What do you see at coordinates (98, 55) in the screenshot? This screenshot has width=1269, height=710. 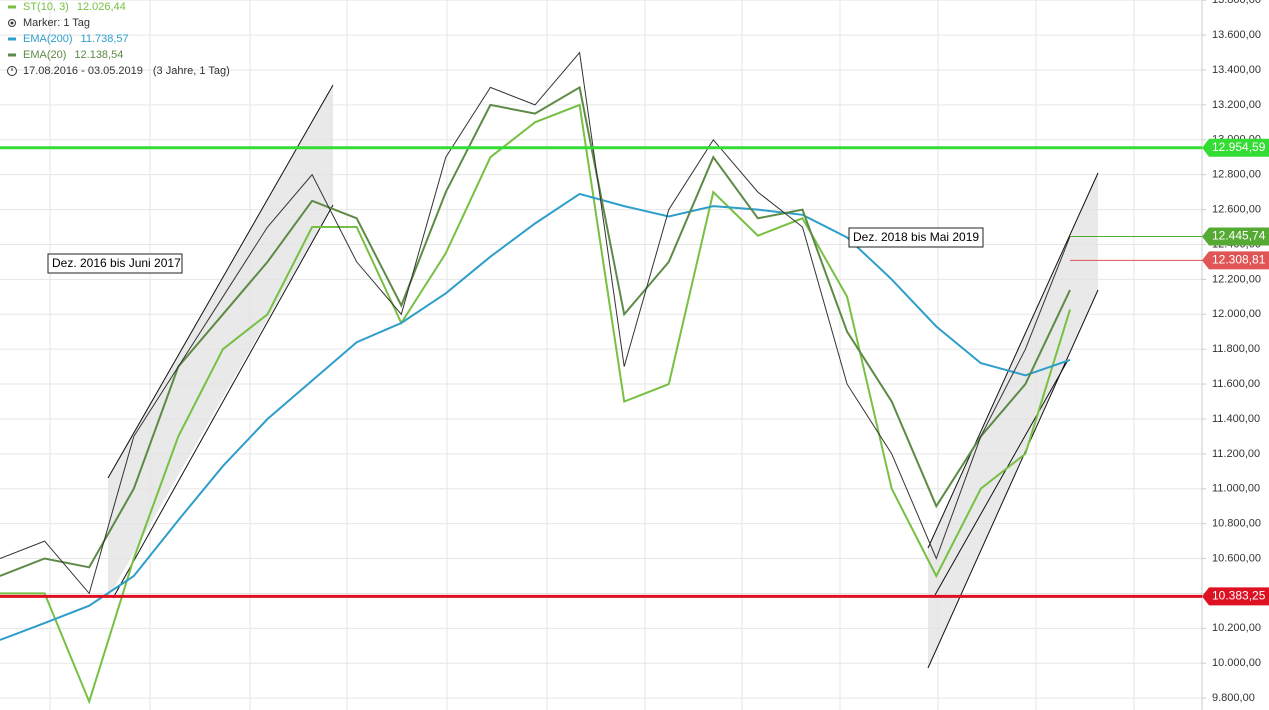 I see `legend-value: 12.138,54` at bounding box center [98, 55].